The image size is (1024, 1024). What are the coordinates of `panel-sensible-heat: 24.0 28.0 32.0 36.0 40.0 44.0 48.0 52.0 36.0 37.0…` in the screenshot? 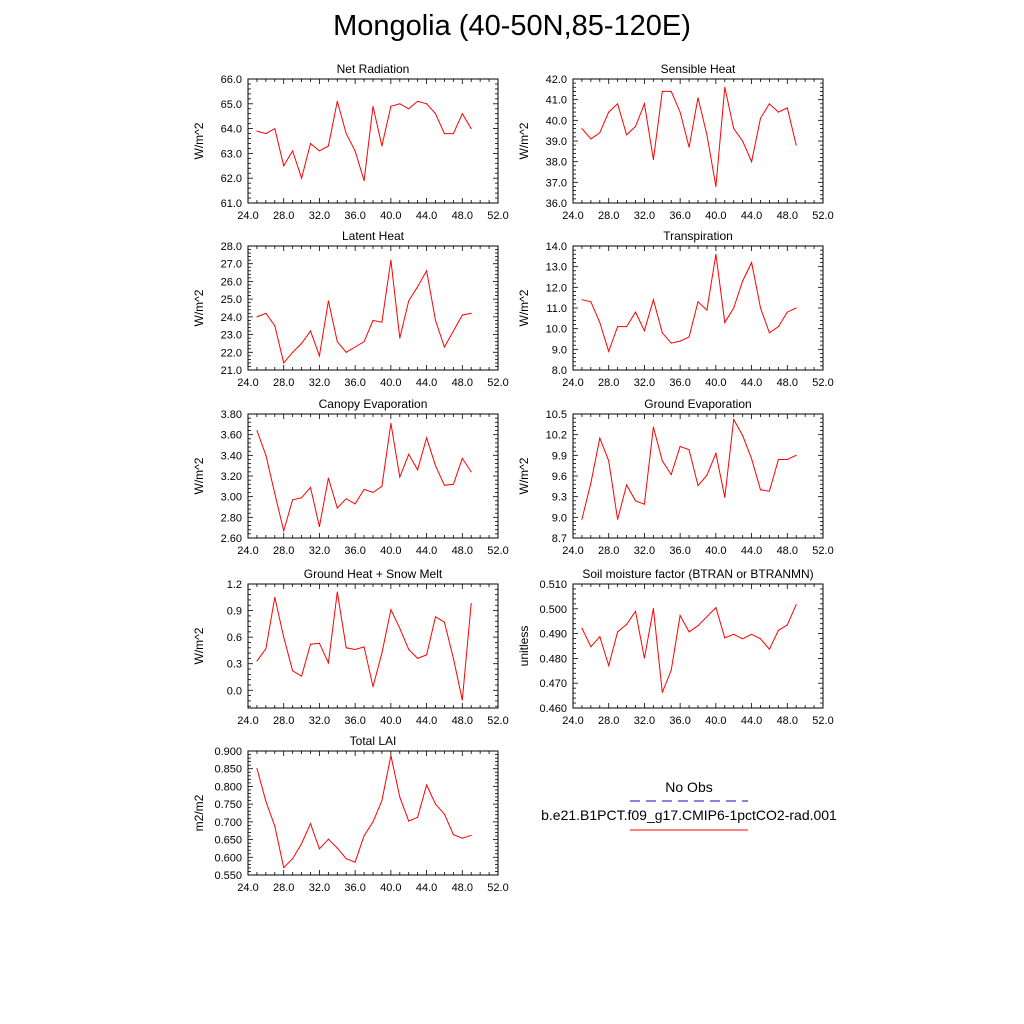 It's located at (675, 142).